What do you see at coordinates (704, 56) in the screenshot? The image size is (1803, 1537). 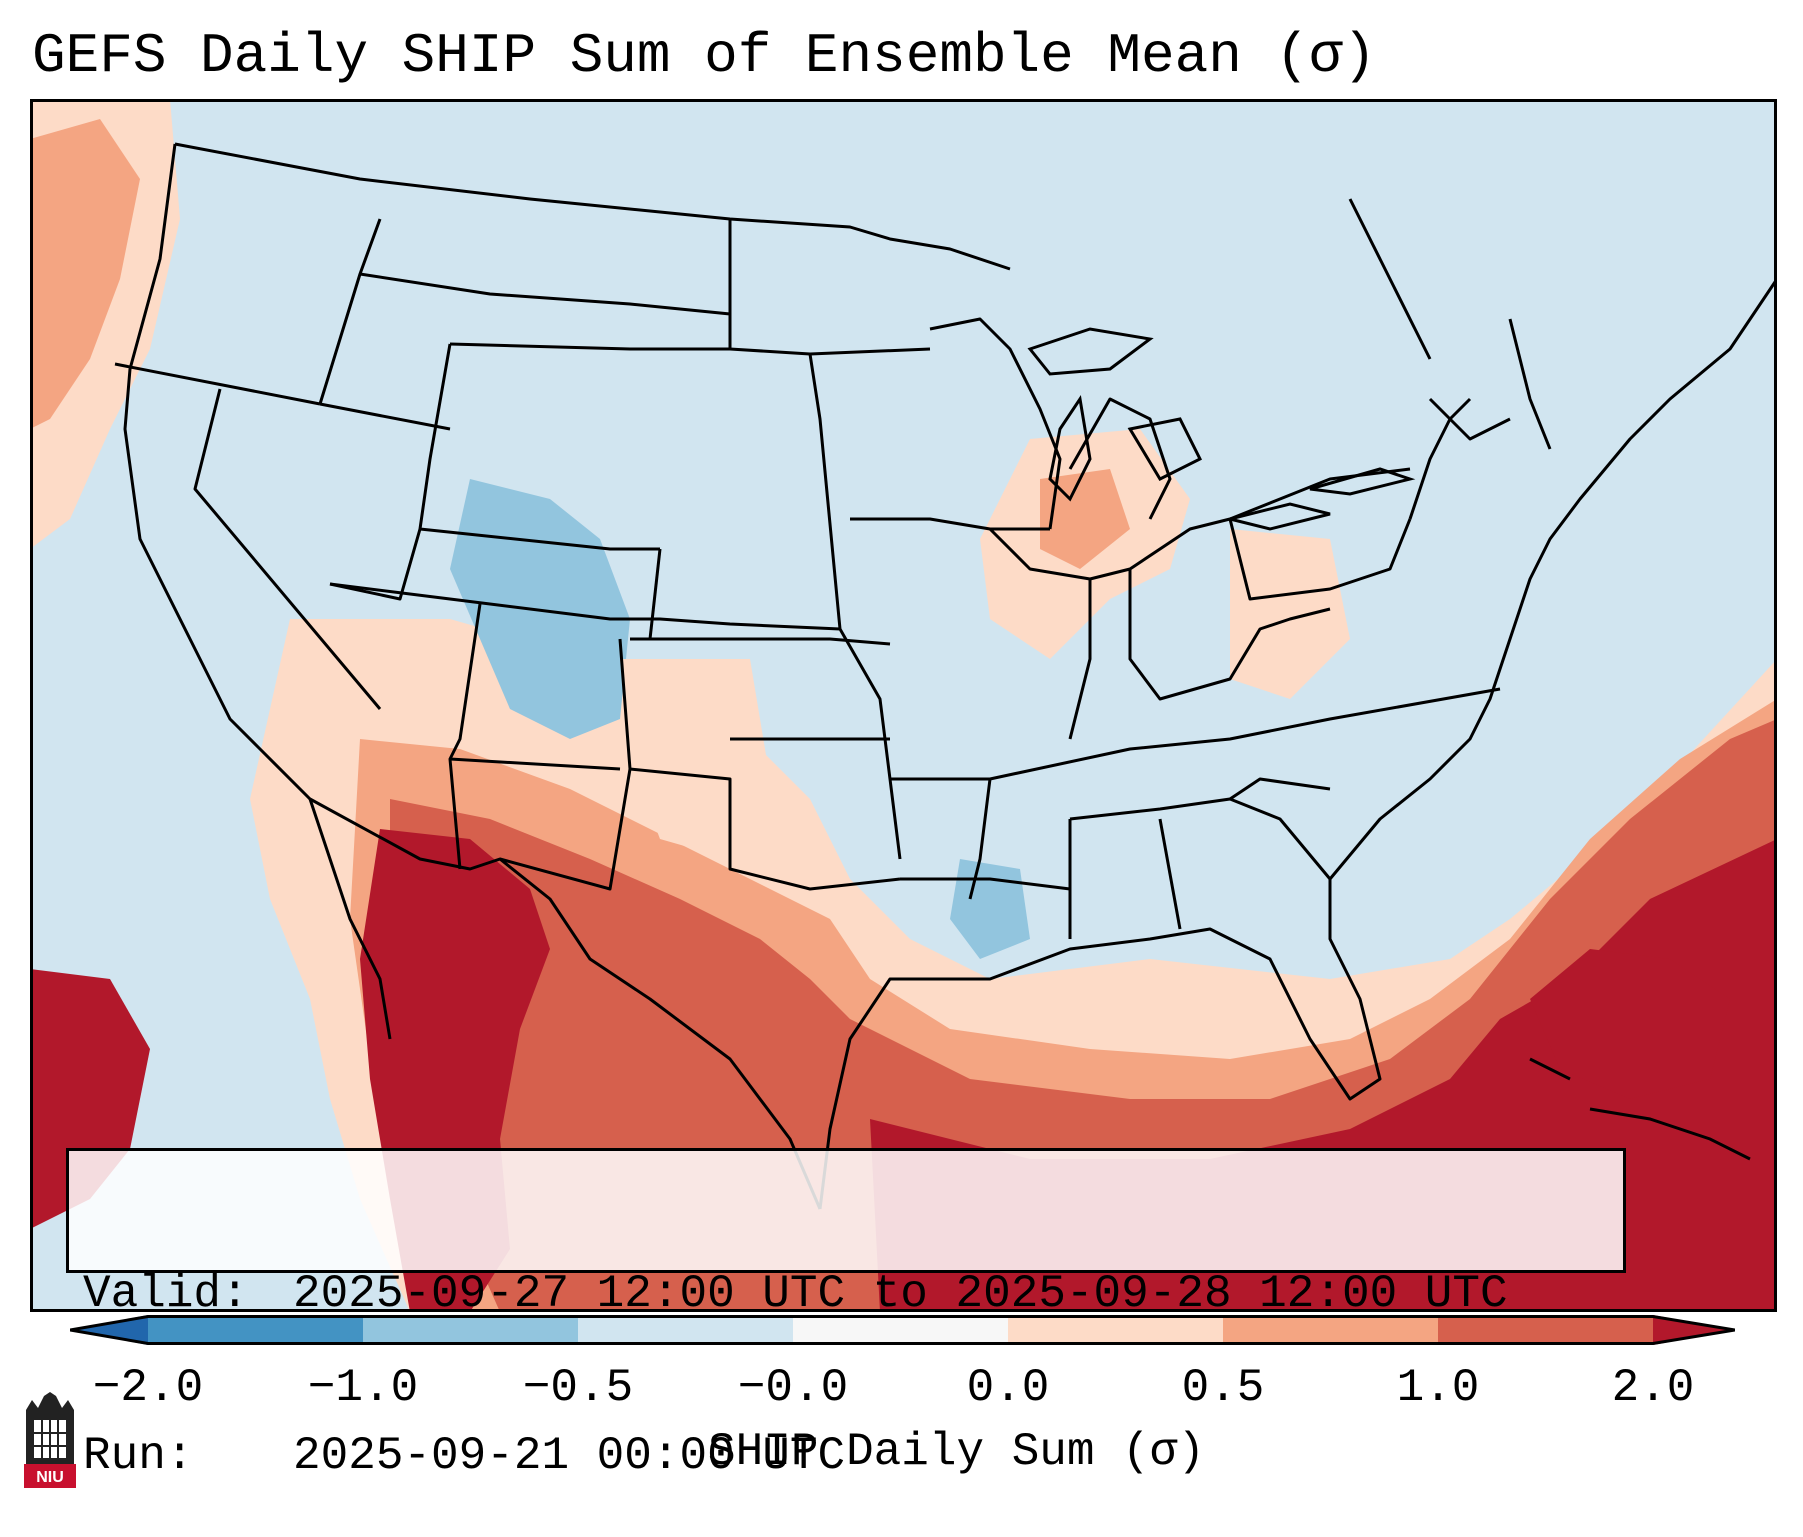 I see `map-title: GEFS Daily SHIP Sum of Ensemble Mean (σ)` at bounding box center [704, 56].